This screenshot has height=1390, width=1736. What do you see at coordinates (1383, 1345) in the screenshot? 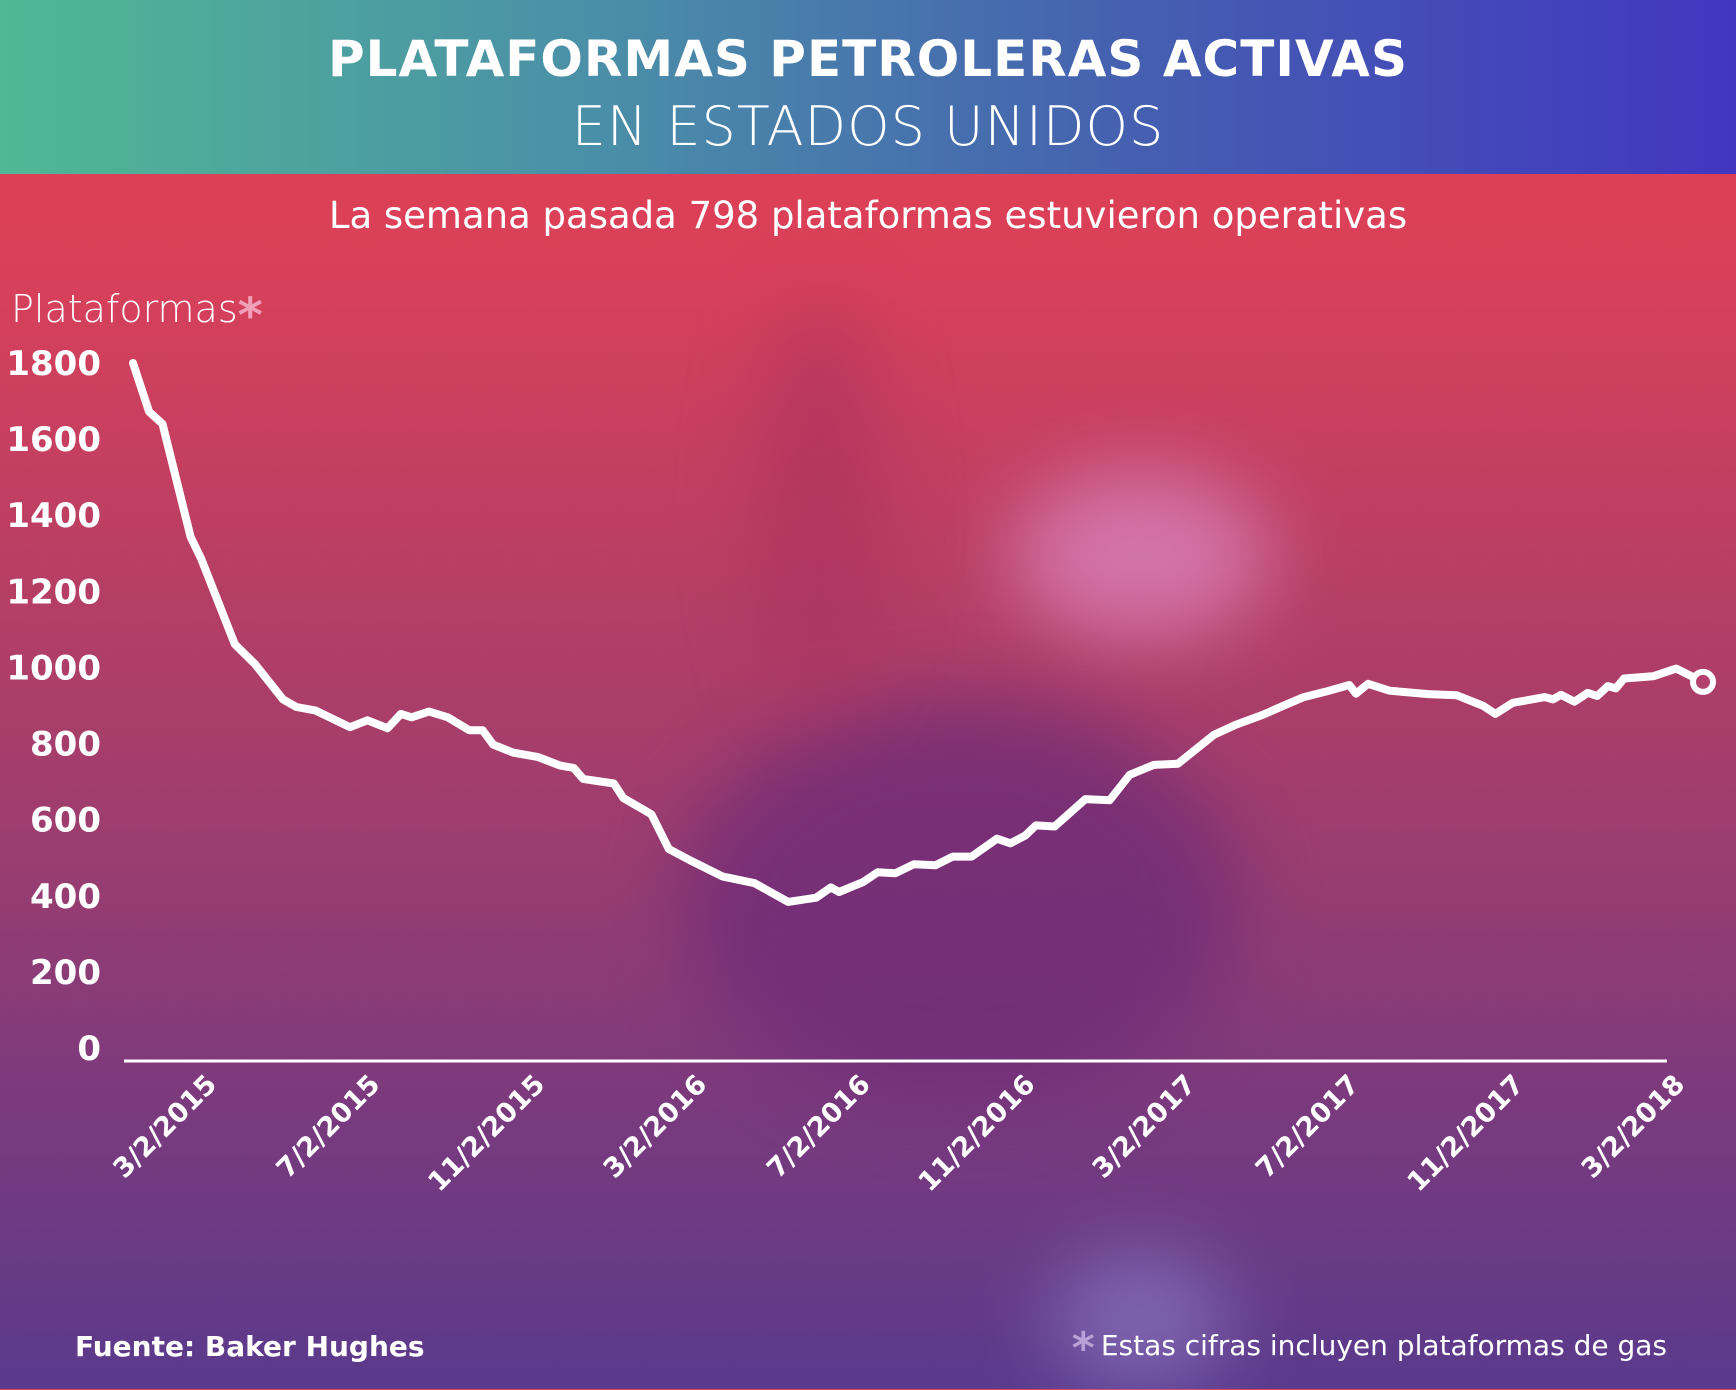
I see `footnote-text: Estas cifras incluyen plataformas de gas` at bounding box center [1383, 1345].